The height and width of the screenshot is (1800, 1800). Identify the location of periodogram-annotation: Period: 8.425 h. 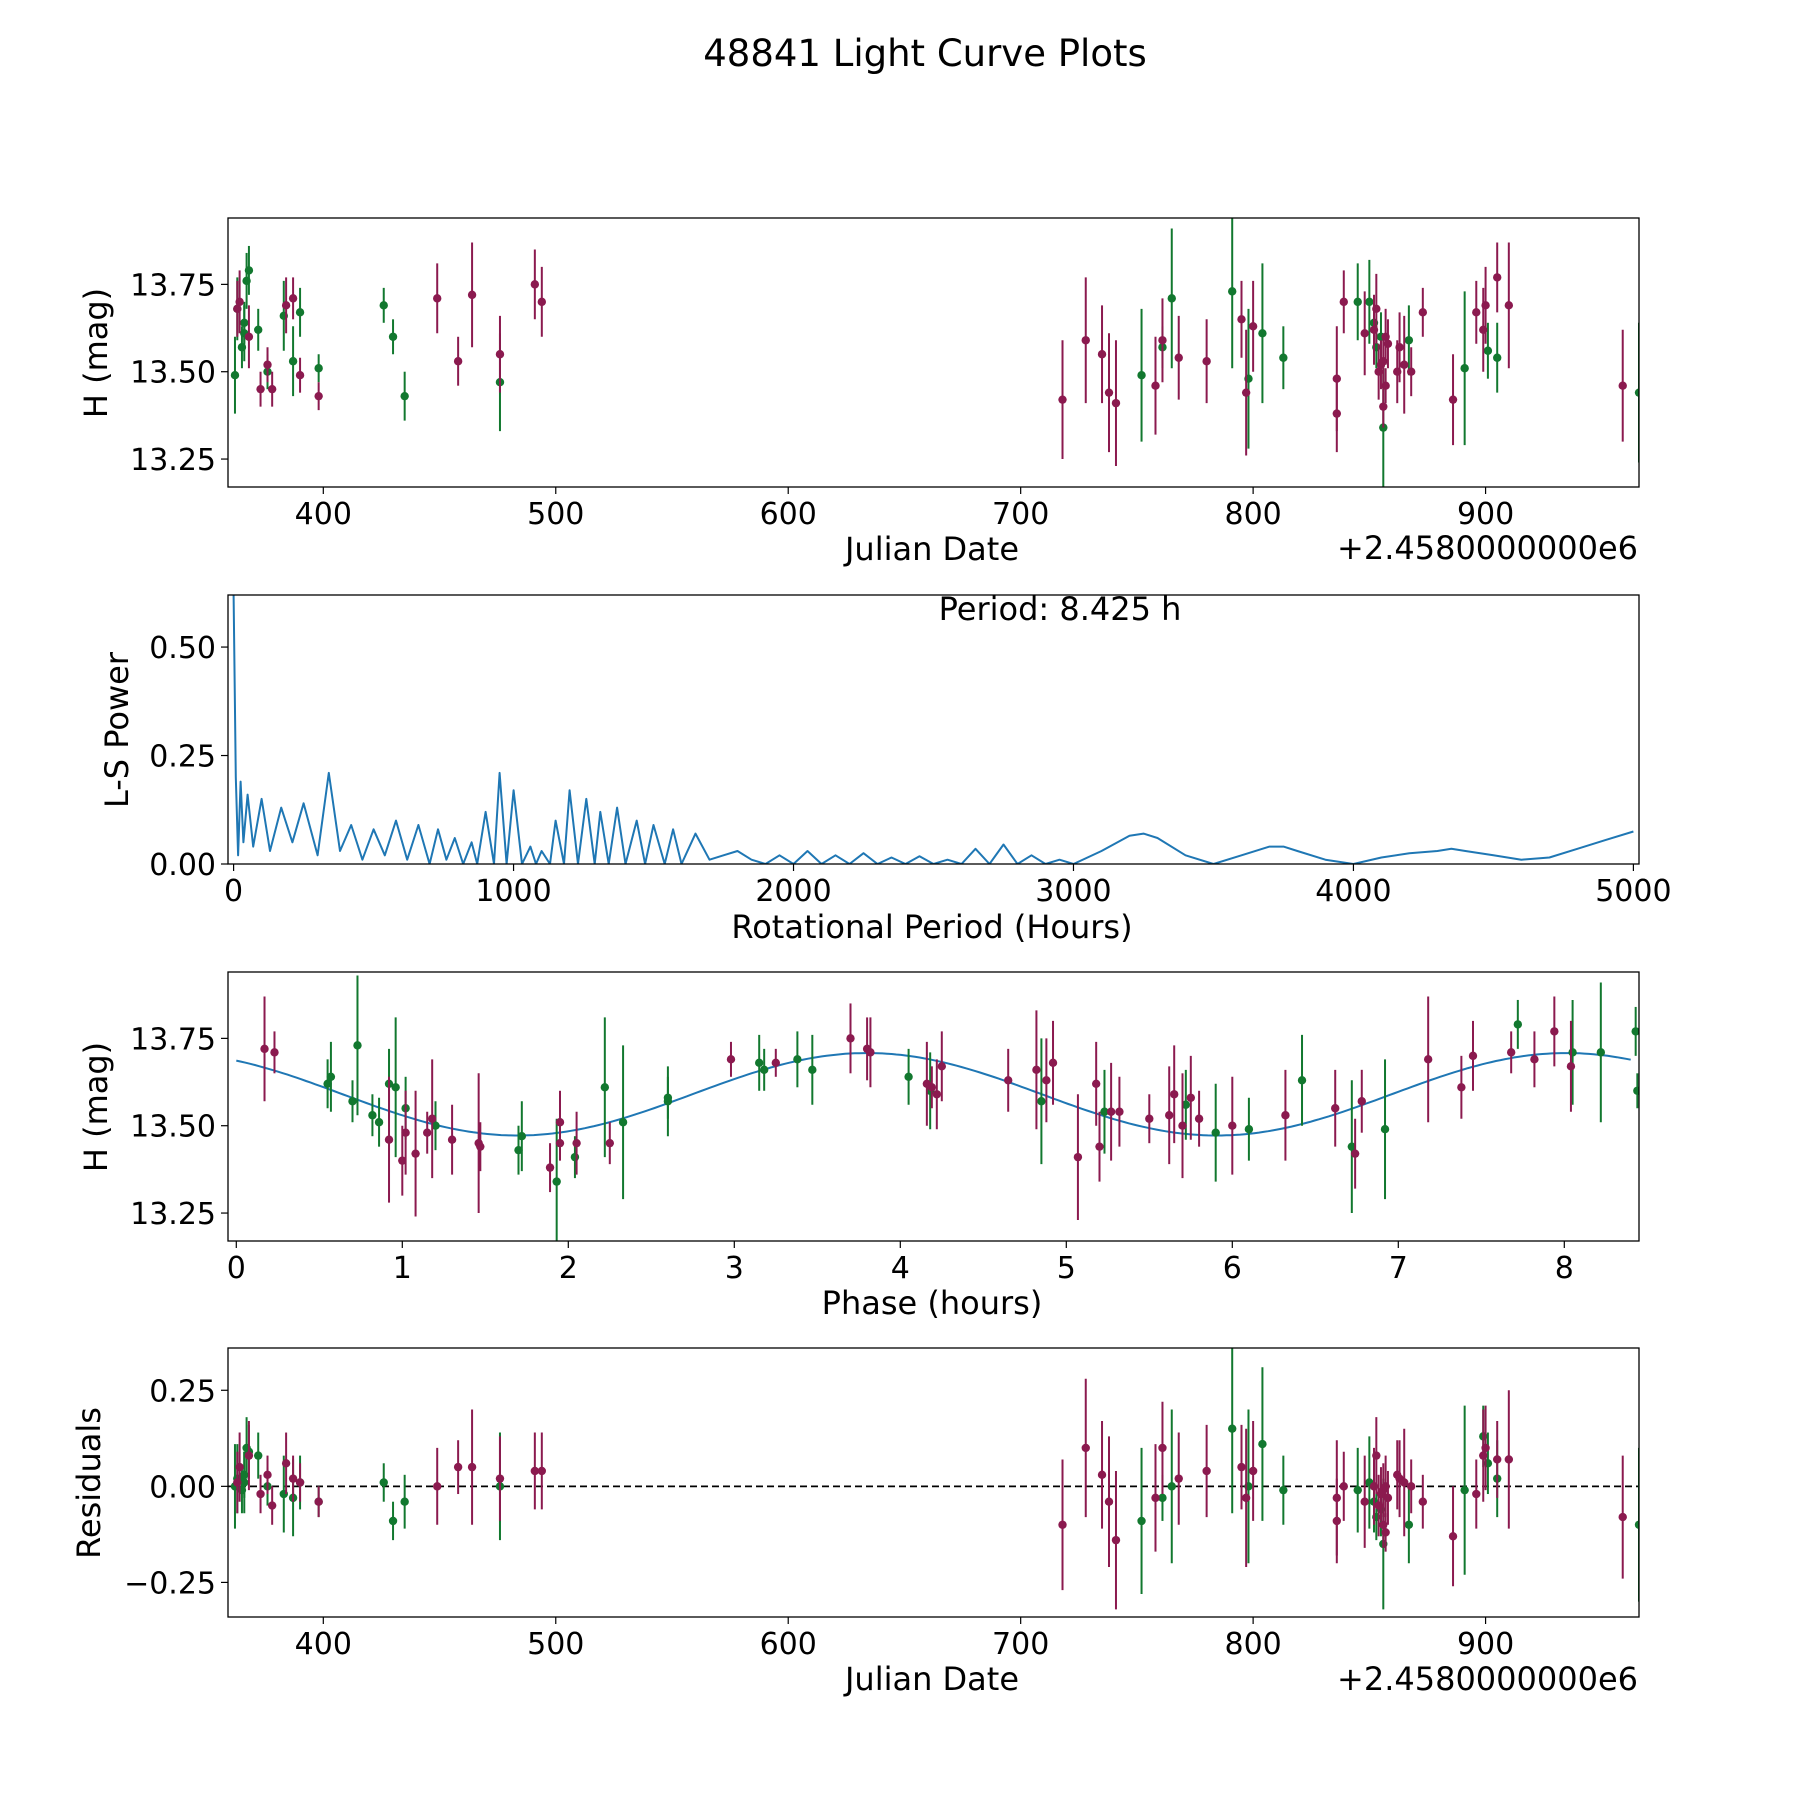
(1060, 609).